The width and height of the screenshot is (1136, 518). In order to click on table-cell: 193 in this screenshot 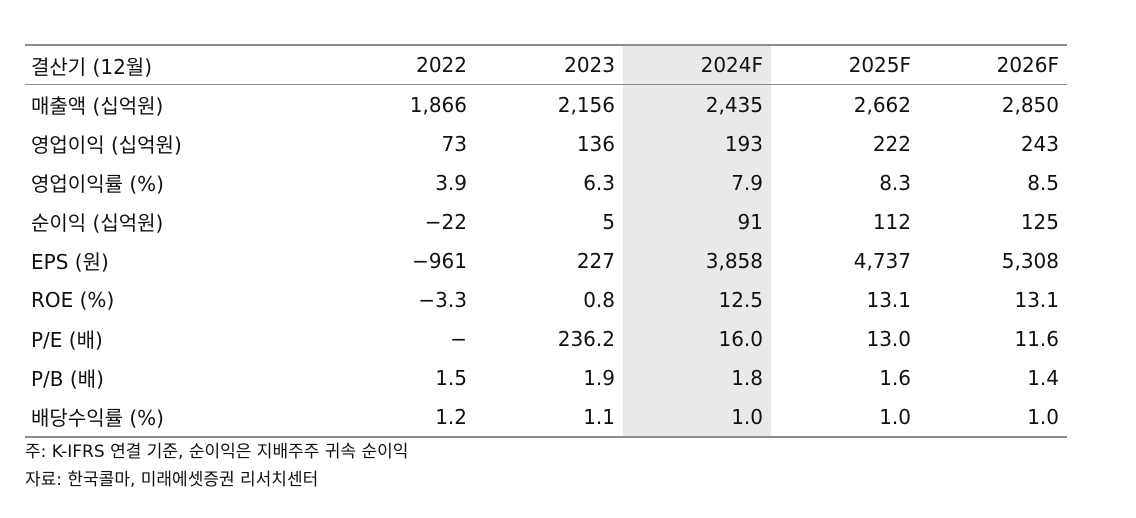, I will do `click(697, 143)`.